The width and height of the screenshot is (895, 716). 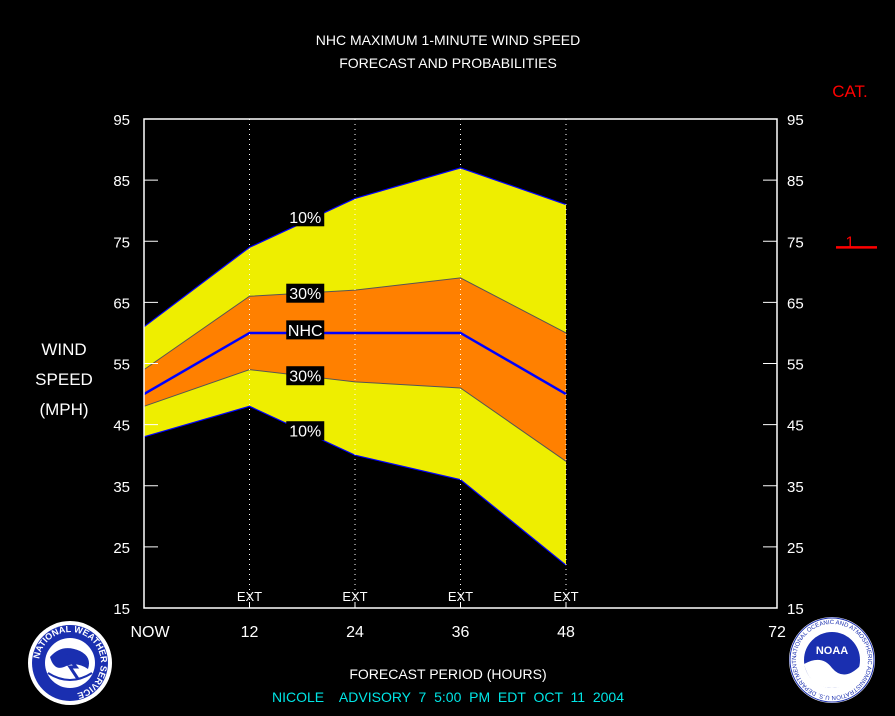 I want to click on nhc-forecast-line, so click(x=355, y=363).